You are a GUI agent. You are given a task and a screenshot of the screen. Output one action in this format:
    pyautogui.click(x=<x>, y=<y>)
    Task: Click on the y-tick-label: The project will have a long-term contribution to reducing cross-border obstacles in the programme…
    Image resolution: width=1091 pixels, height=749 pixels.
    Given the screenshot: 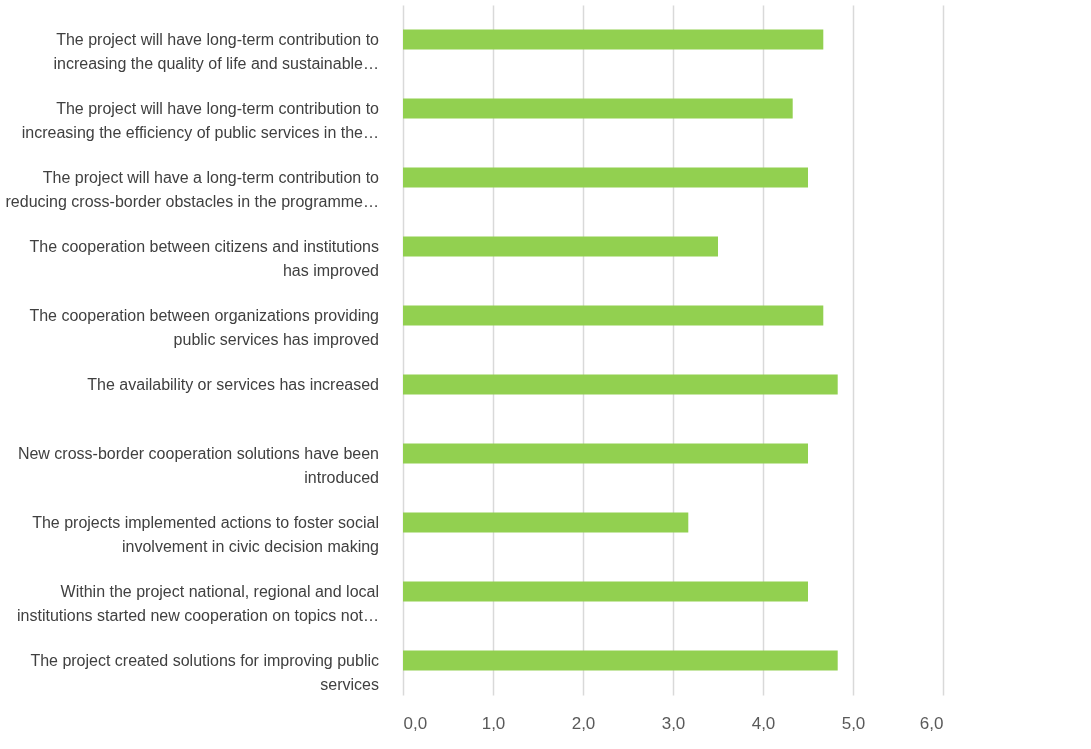 What is the action you would take?
    pyautogui.click(x=192, y=189)
    